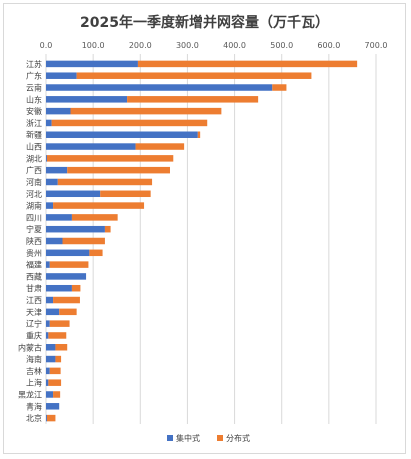 The image size is (411, 459). What do you see at coordinates (34, 158) in the screenshot?
I see `category-label: 湖北` at bounding box center [34, 158].